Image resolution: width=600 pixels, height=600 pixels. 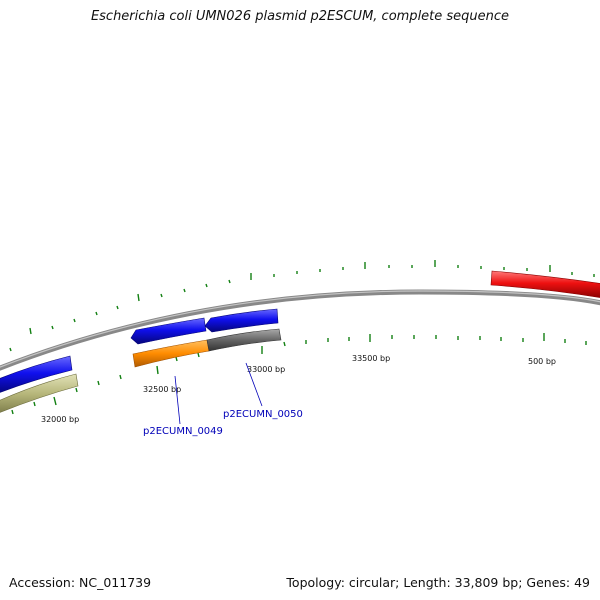 What do you see at coordinates (36, 374) in the screenshot?
I see `cds-forward-left` at bounding box center [36, 374].